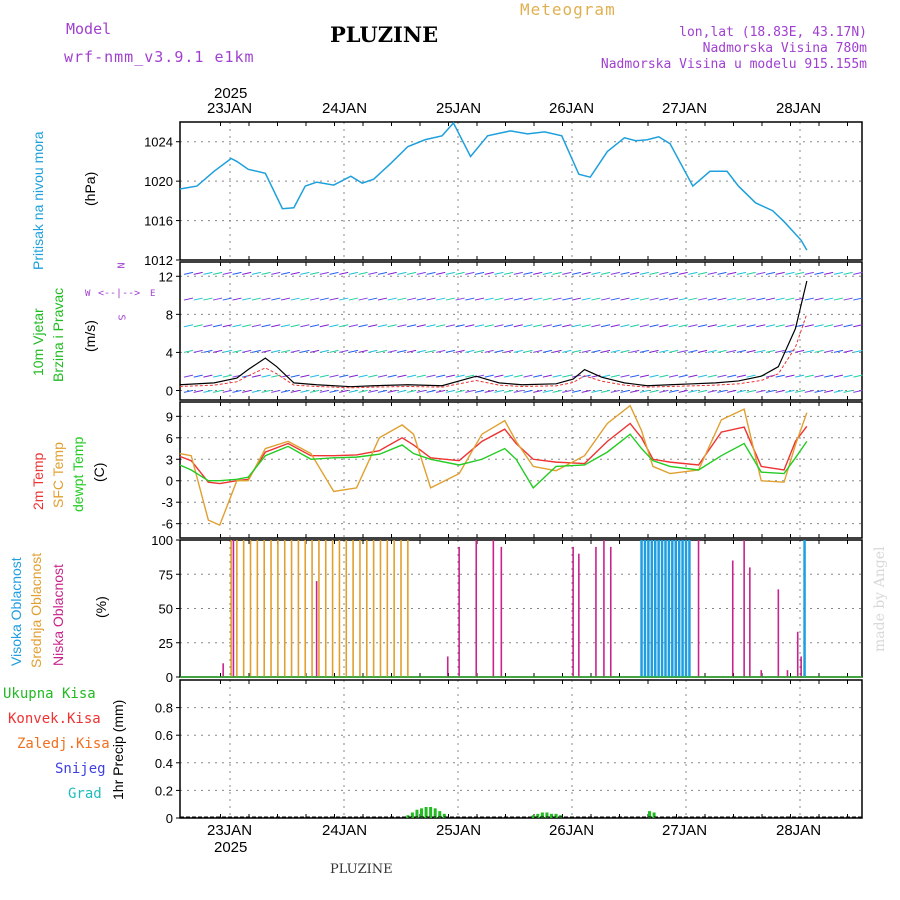 The width and height of the screenshot is (900, 900). What do you see at coordinates (153, 294) in the screenshot?
I see `wind-compass-e: E` at bounding box center [153, 294].